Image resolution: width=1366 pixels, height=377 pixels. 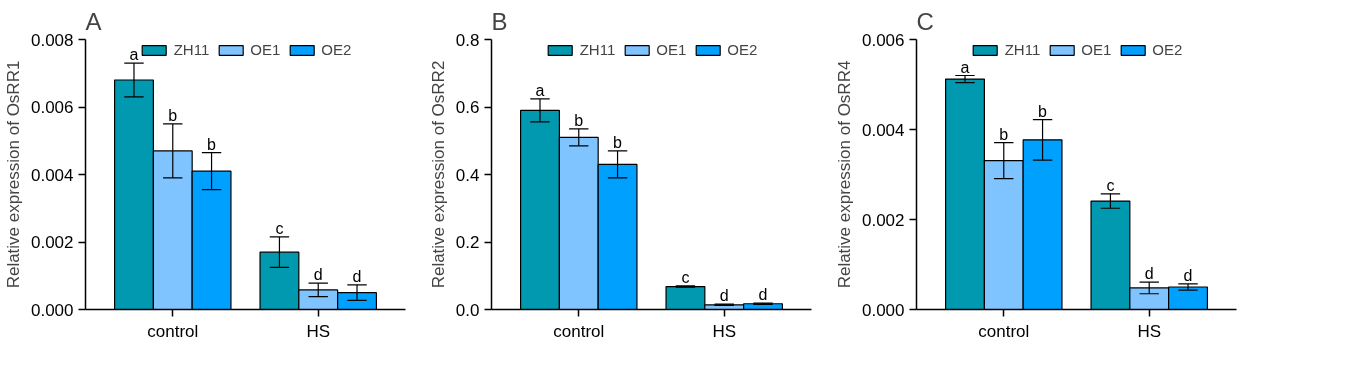 What do you see at coordinates (467, 107) in the screenshot?
I see `y-tick-label: 0.6` at bounding box center [467, 107].